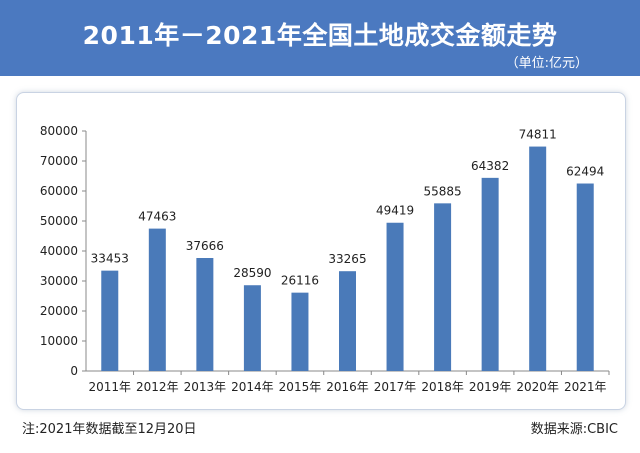 This screenshot has width=640, height=453. Describe the element at coordinates (74, 371) in the screenshot. I see `y-tick-label: 0` at that location.